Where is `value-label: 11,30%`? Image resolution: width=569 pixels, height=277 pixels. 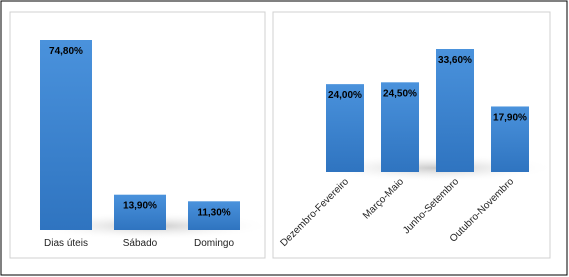
value-label: 11,30% is located at coordinates (213, 212).